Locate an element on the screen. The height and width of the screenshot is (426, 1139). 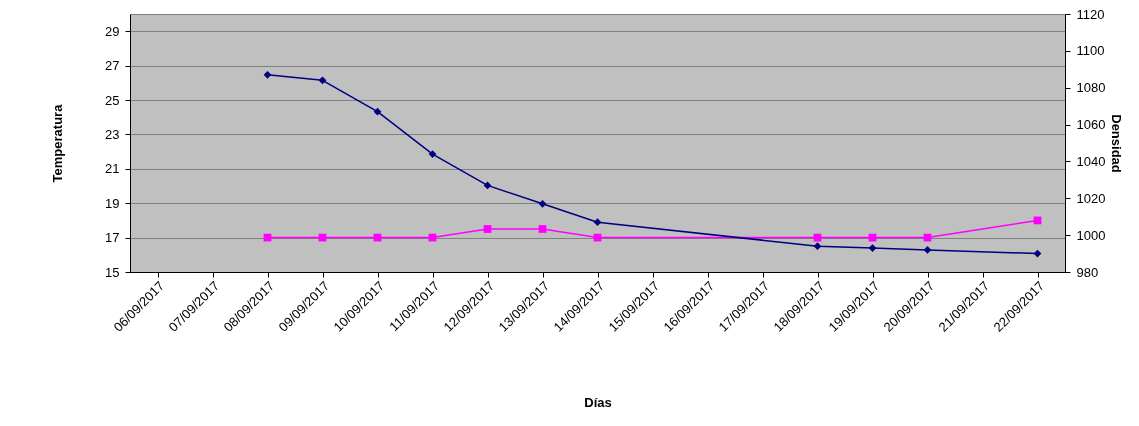
x-axis-title: Días is located at coordinates (598, 402).